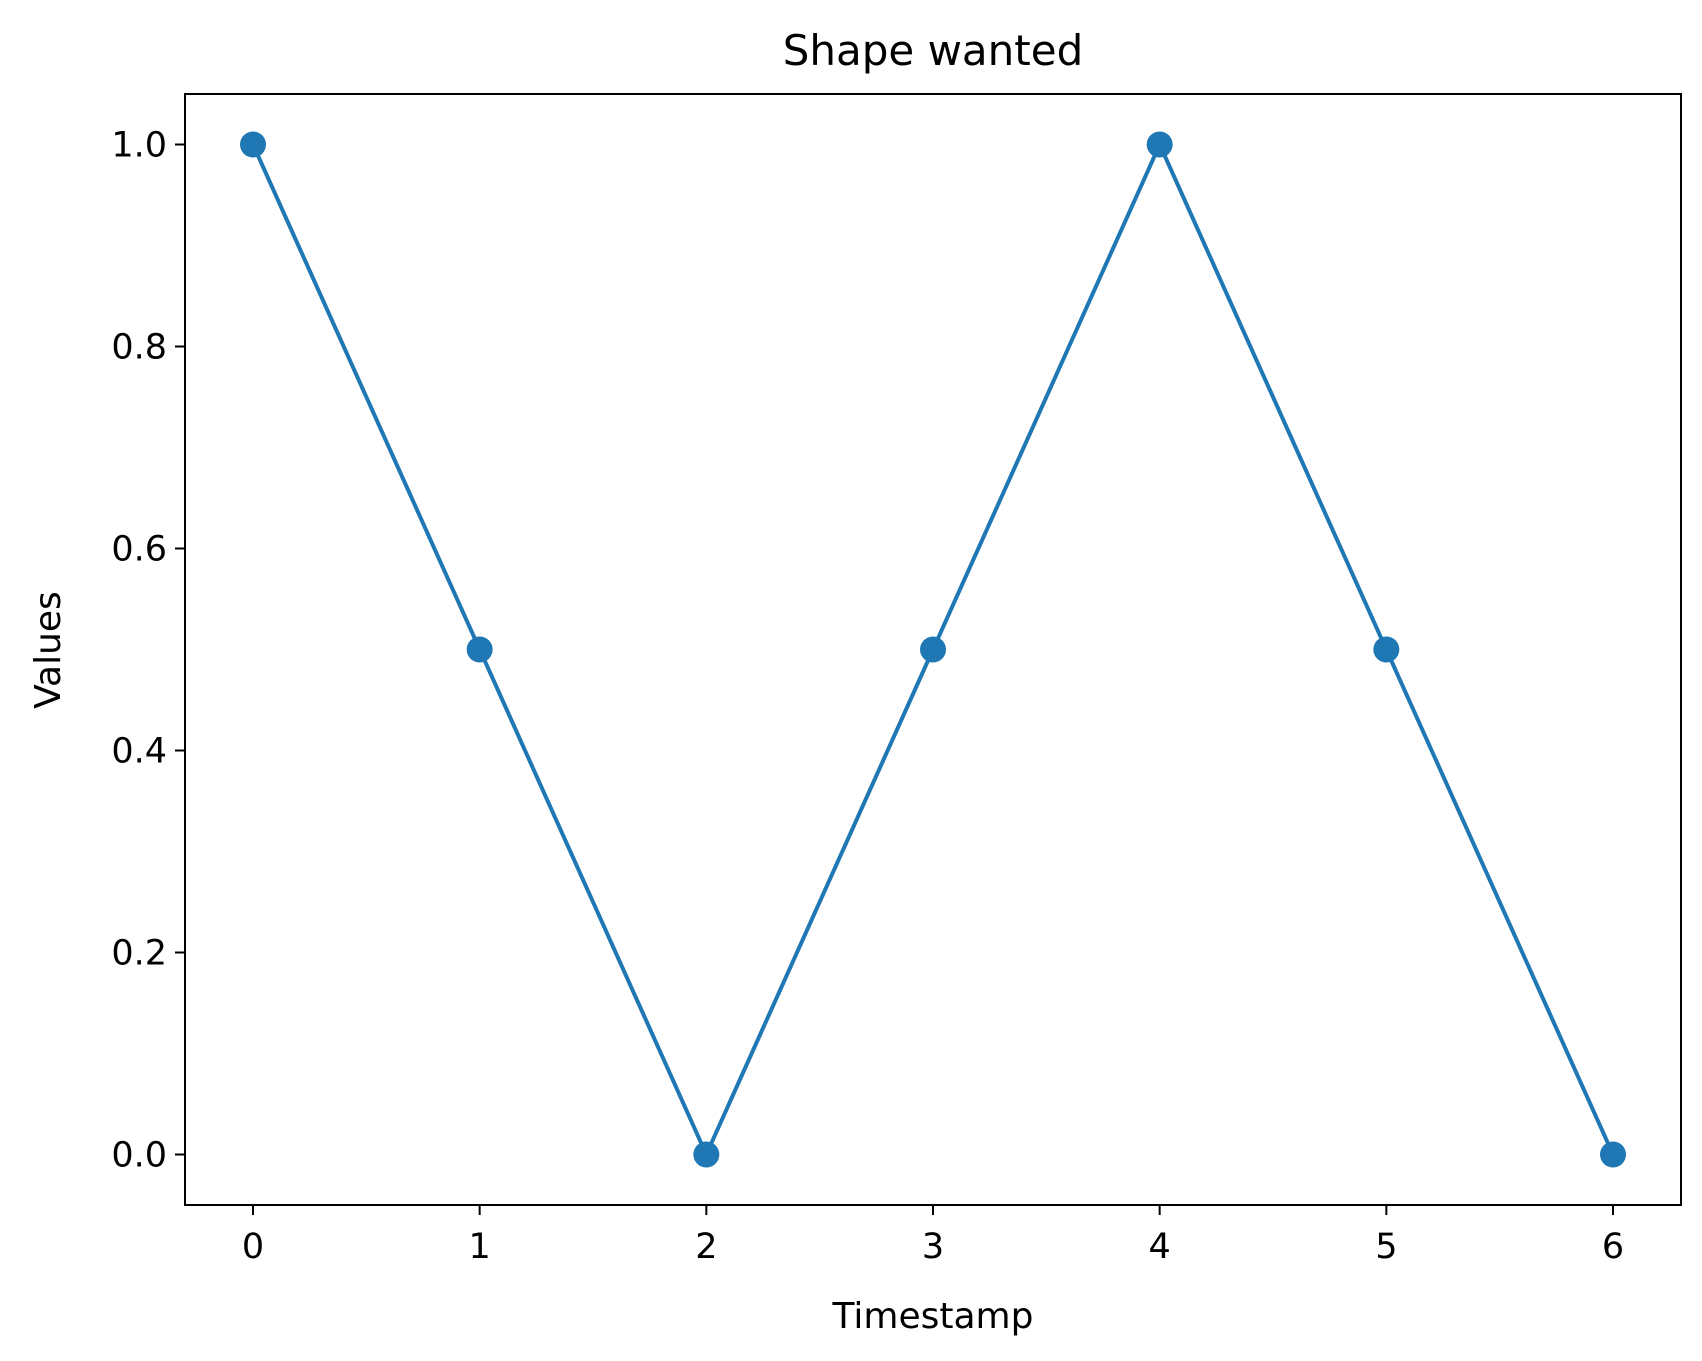 This screenshot has height=1361, width=1702. What do you see at coordinates (1160, 1247) in the screenshot?
I see `x-tick-label: 4` at bounding box center [1160, 1247].